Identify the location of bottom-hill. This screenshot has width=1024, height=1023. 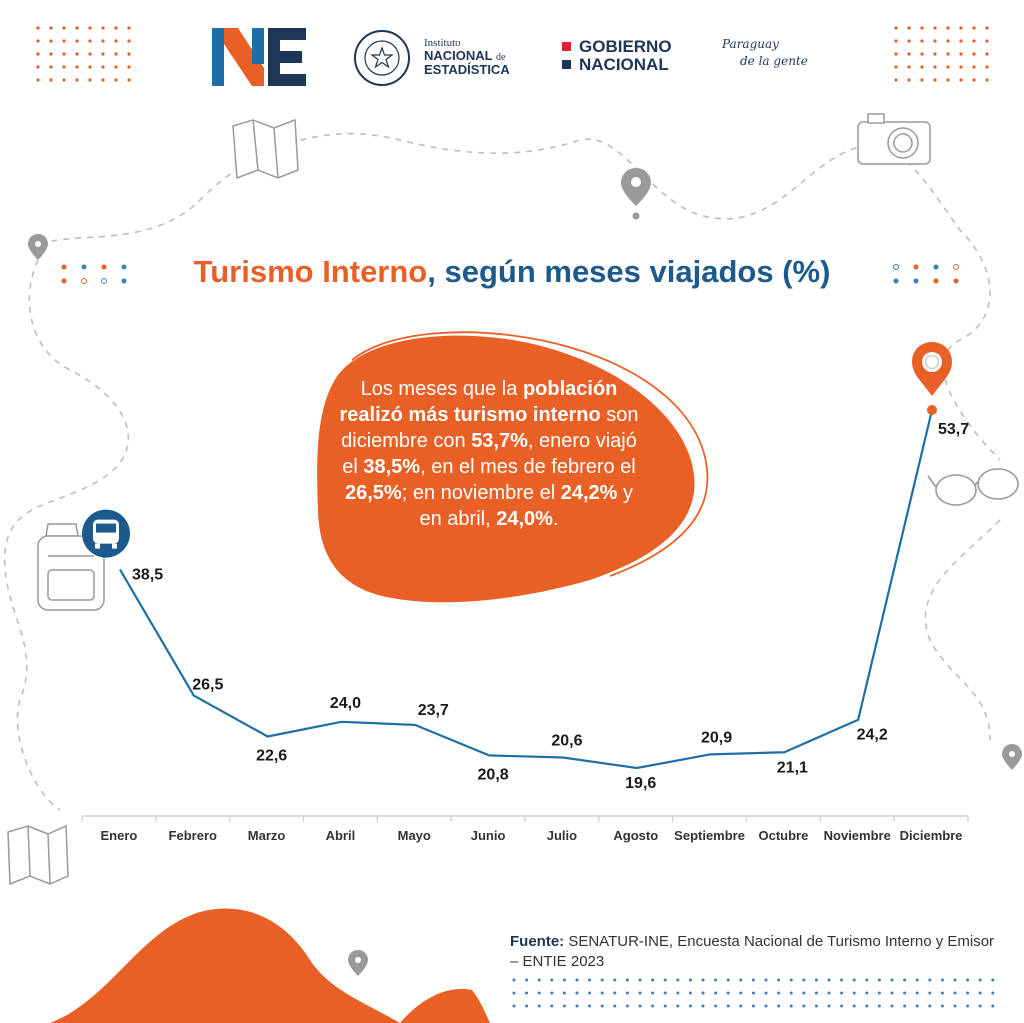
(225, 965).